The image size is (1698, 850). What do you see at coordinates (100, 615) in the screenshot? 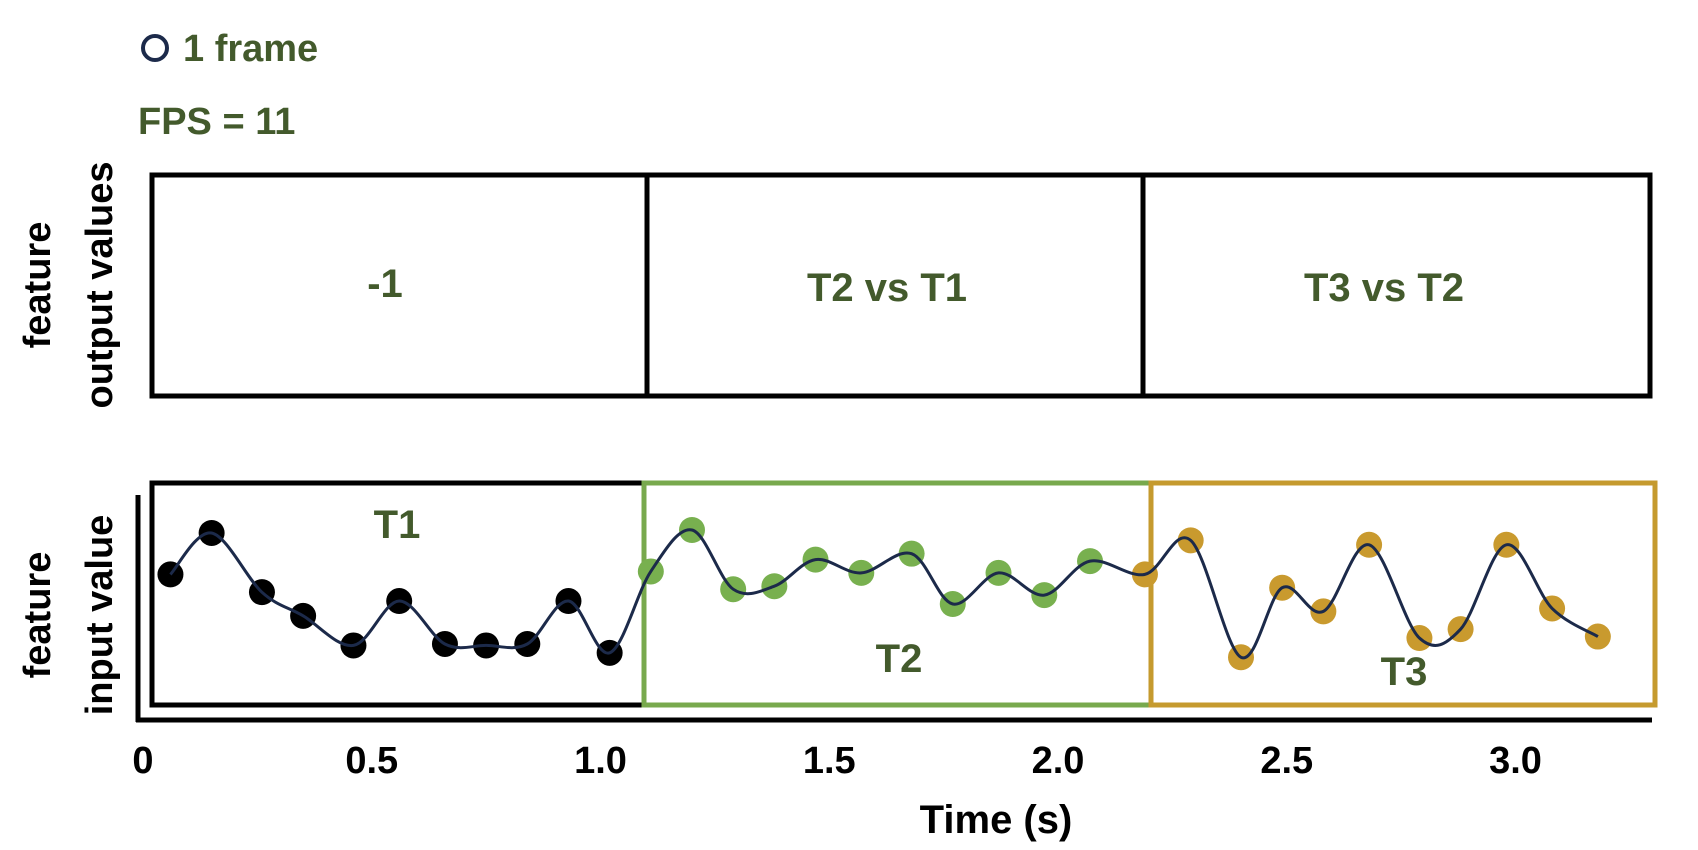
I see `input-ylabel-line2: input value` at bounding box center [100, 615].